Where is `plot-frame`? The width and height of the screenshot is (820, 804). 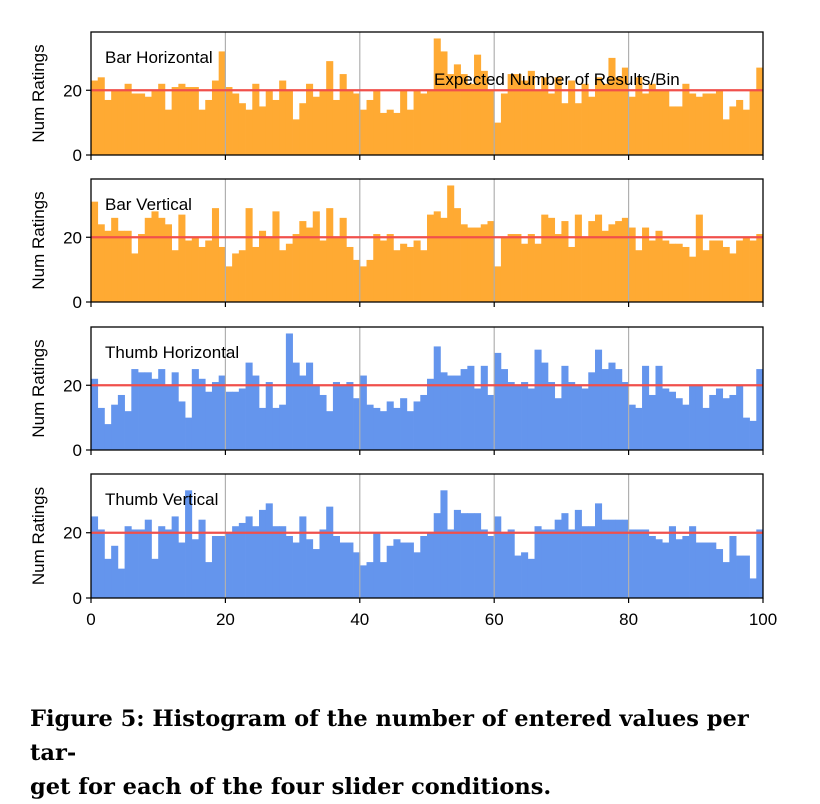 plot-frame is located at coordinates (427, 240).